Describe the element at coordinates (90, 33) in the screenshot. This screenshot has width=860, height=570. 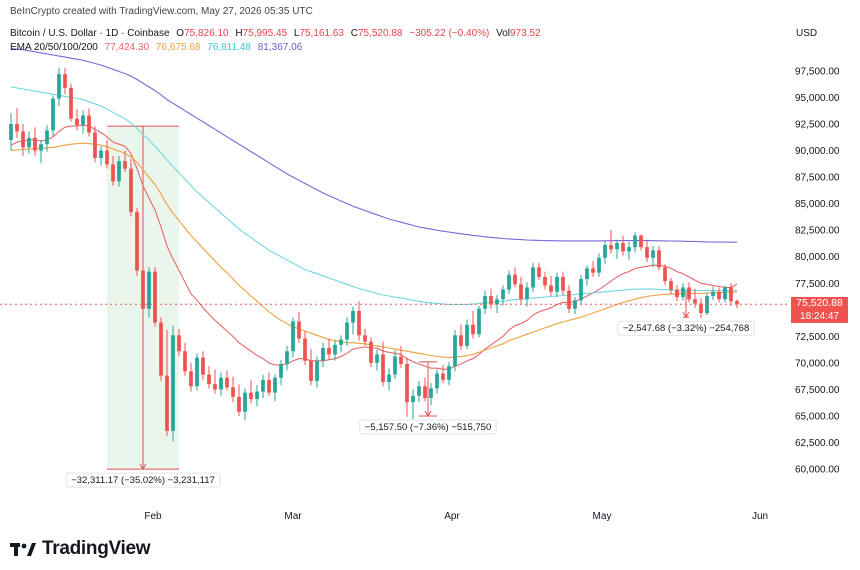
I see `symbol-title: Bitcoin / U.S. Dollar · 1D · Coinbase` at that location.